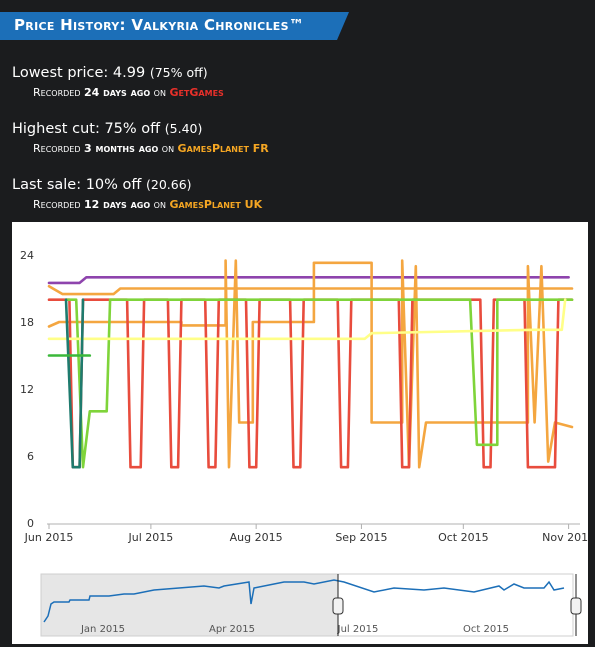  I want to click on store-link-gamesplanet-fr: GamesPlanet FR, so click(223, 148).